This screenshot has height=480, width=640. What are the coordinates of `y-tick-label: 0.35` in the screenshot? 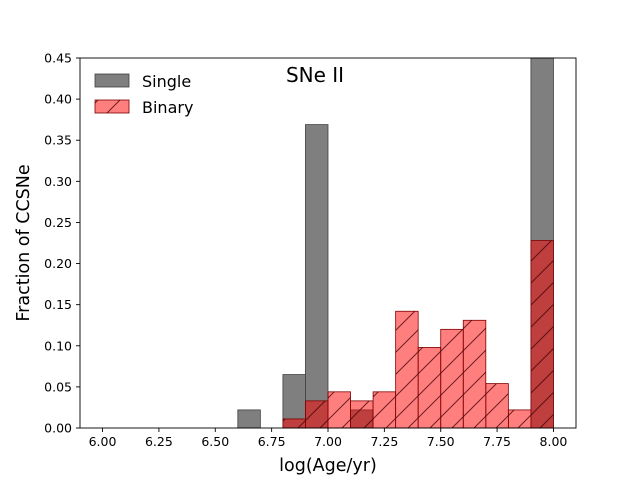 It's located at (58, 140).